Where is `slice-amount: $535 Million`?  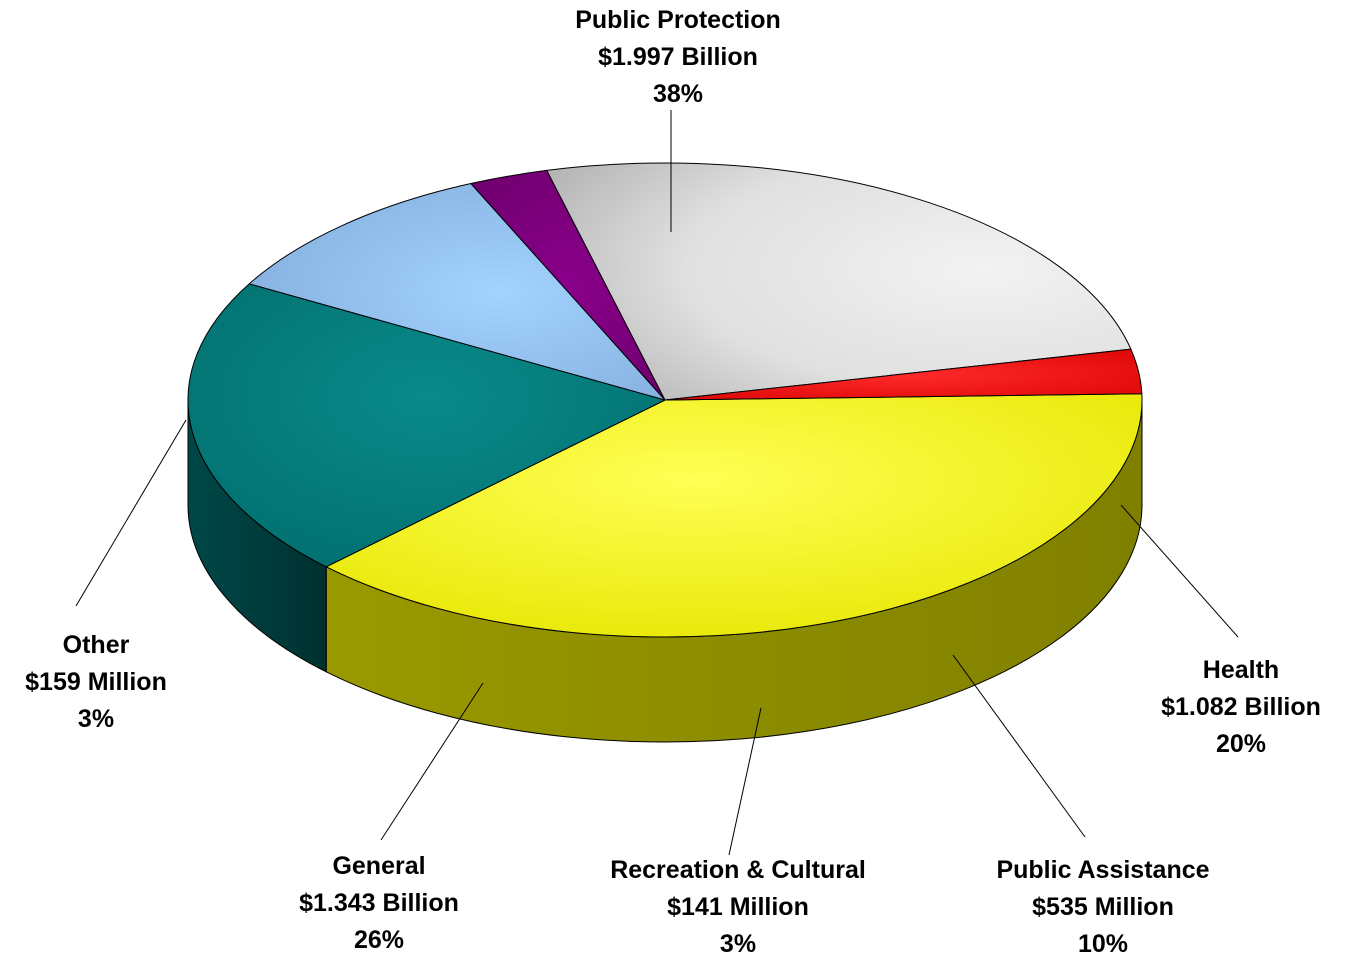 slice-amount: $535 Million is located at coordinates (1103, 907).